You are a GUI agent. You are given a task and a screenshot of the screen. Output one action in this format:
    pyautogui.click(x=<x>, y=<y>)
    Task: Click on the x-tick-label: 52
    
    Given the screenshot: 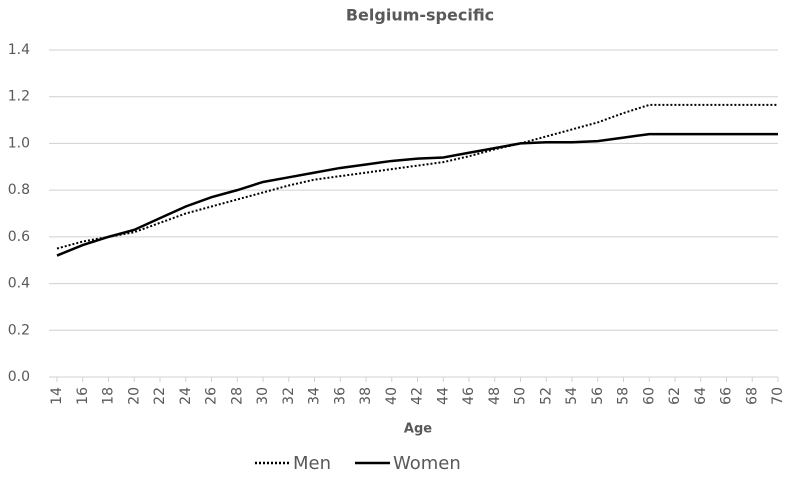 What is the action you would take?
    pyautogui.click(x=546, y=396)
    